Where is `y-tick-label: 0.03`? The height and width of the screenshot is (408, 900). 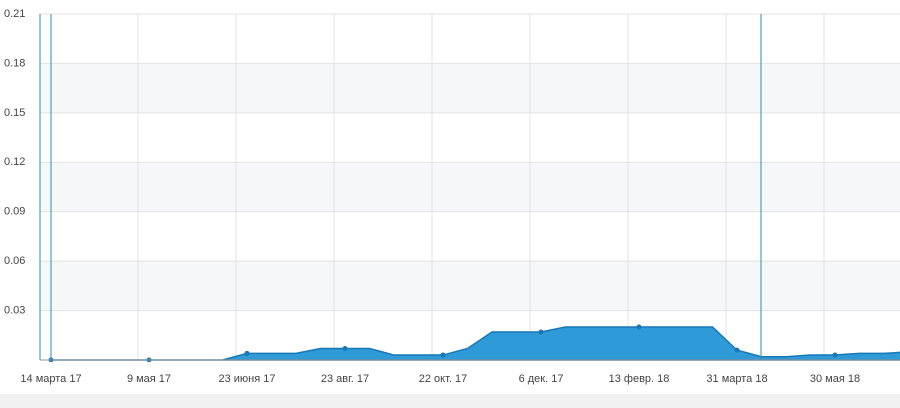 y-tick-label: 0.03 is located at coordinates (14, 310).